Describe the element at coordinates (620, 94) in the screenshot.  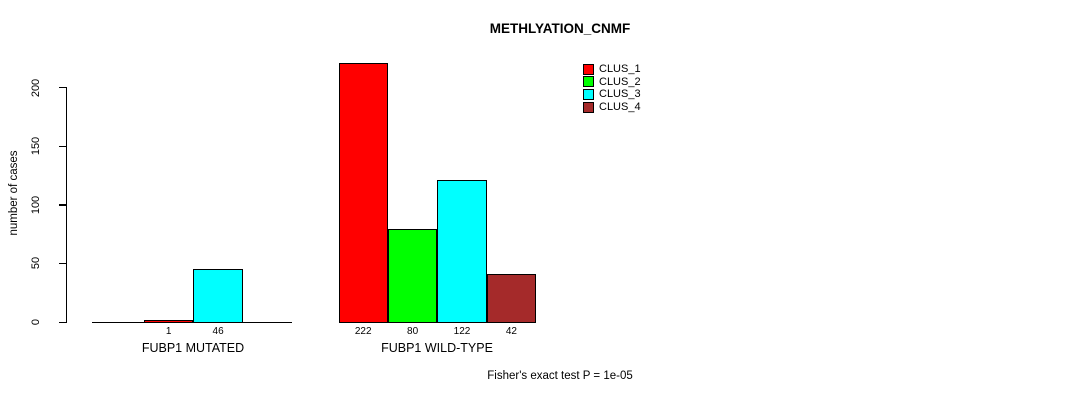
I see `legend-label: CLUS_3` at that location.